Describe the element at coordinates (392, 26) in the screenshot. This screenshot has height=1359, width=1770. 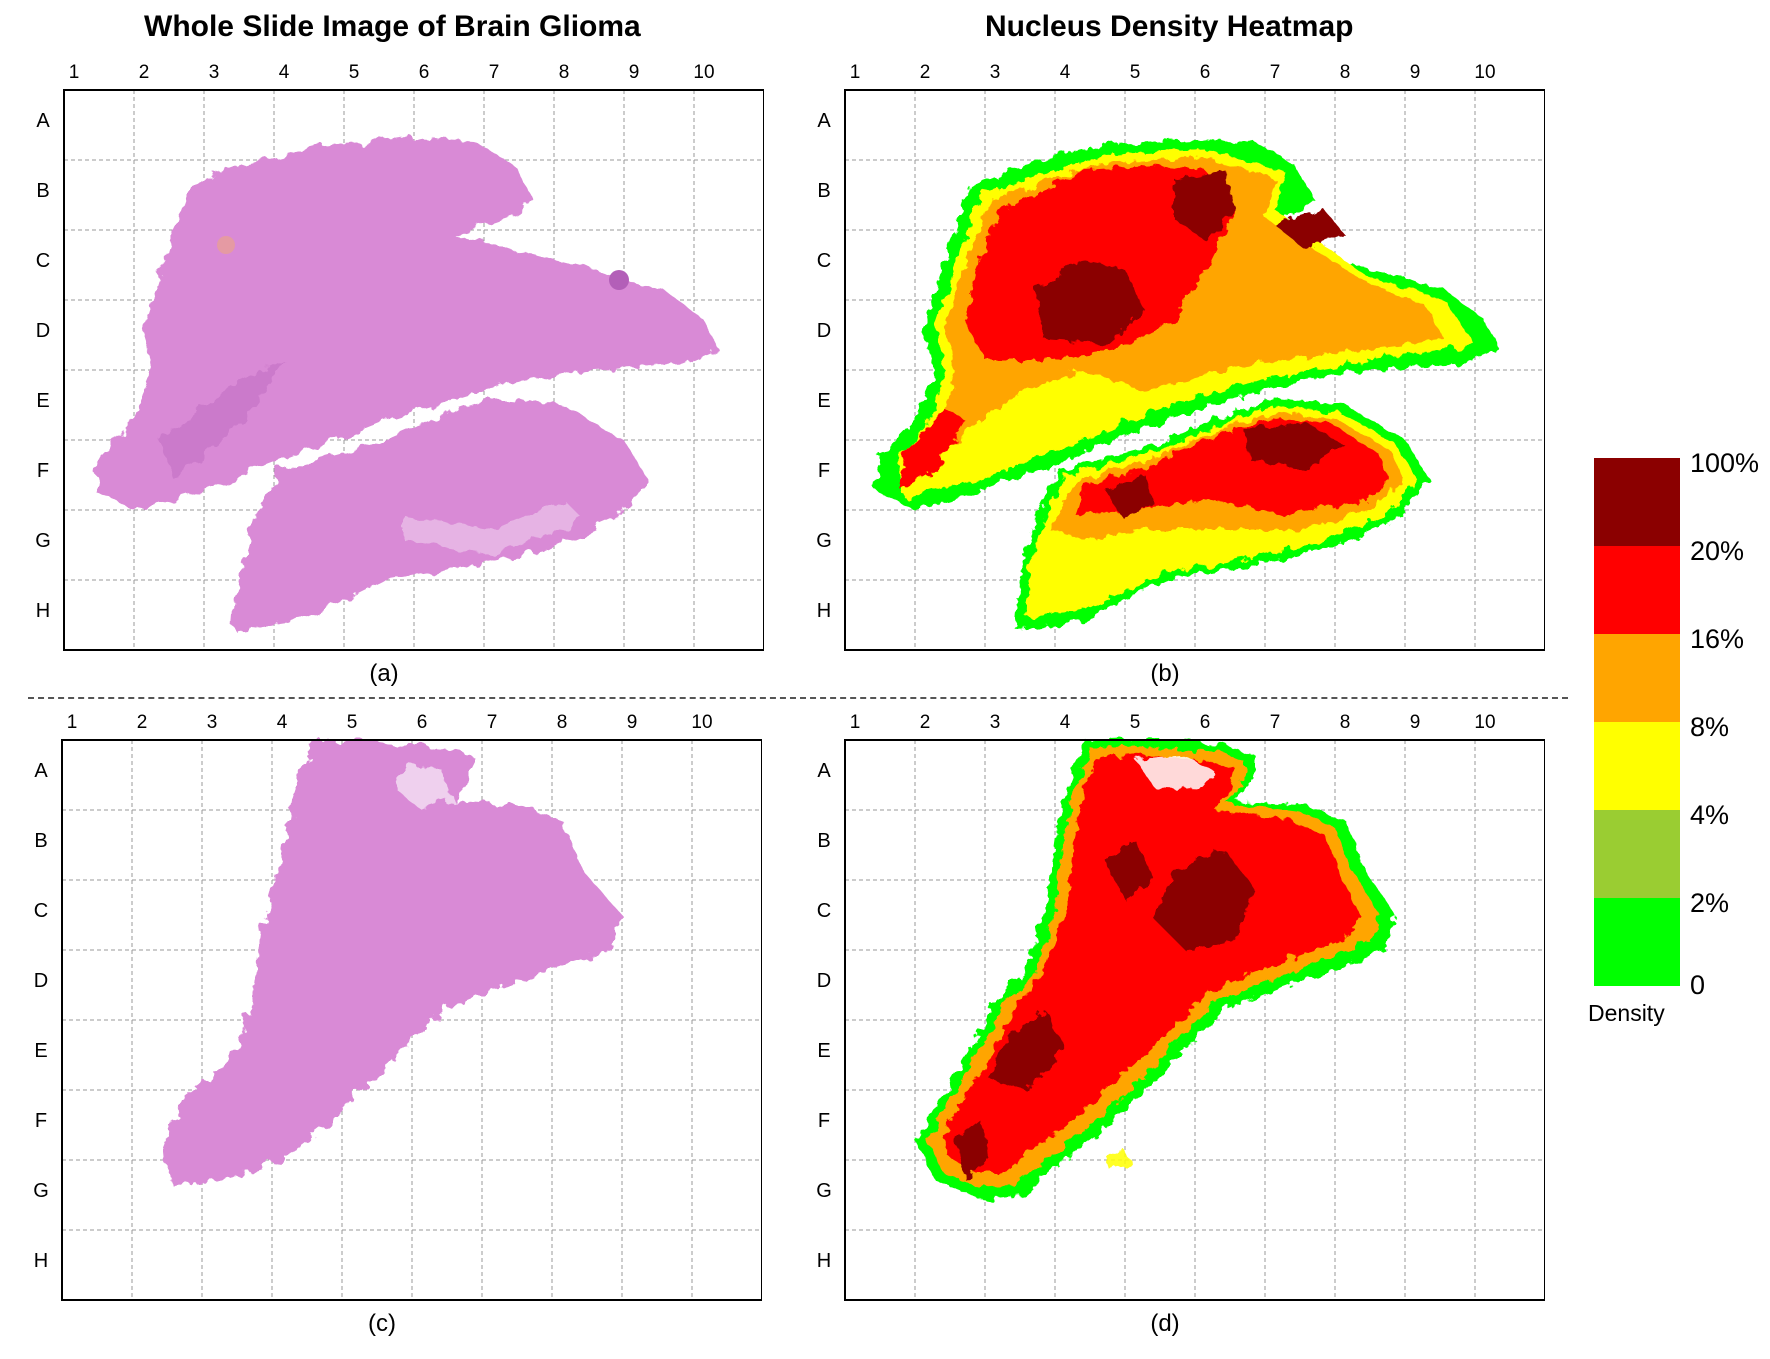
I see `title-whole-slide-image: Whole Slide Image of Brain Glioma` at that location.